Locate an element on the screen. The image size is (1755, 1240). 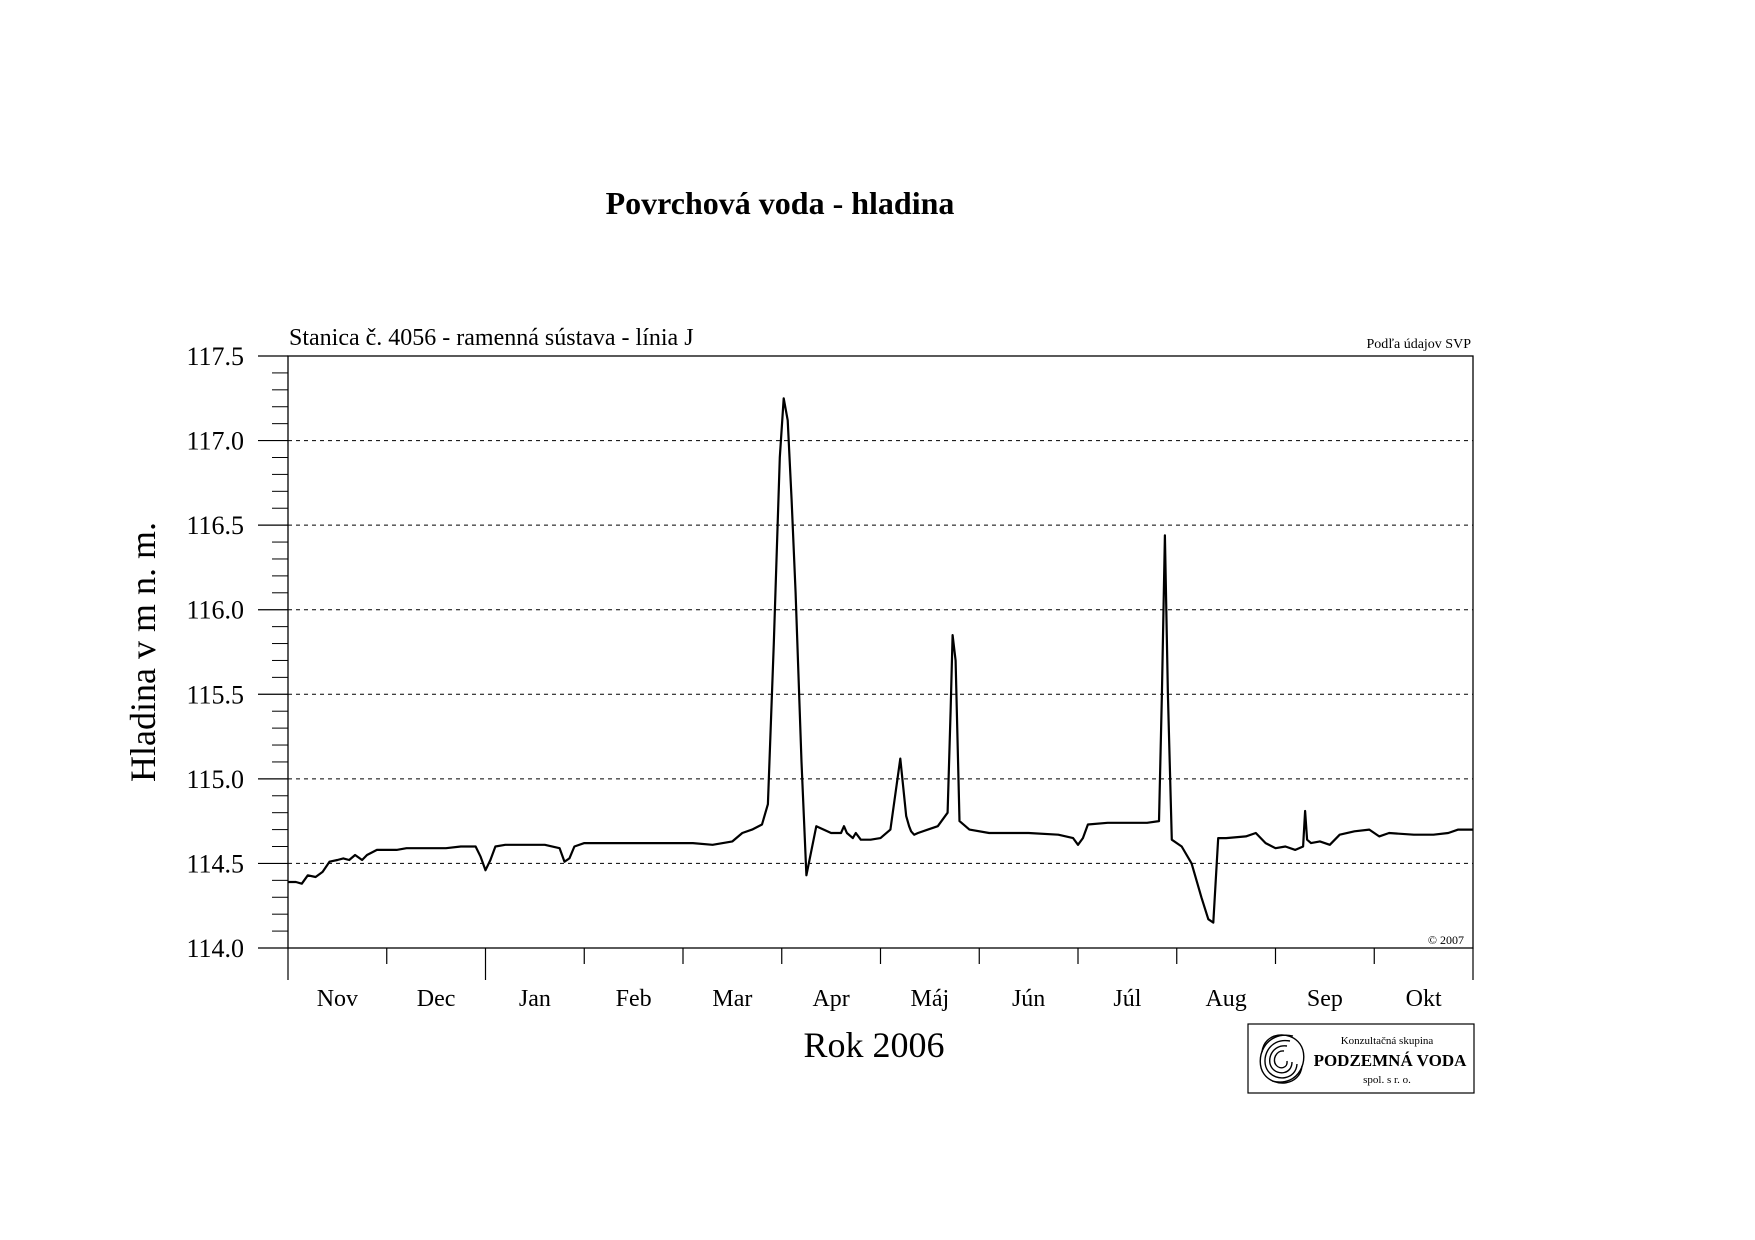
copyright-note: © 2007 is located at coordinates (1446, 940).